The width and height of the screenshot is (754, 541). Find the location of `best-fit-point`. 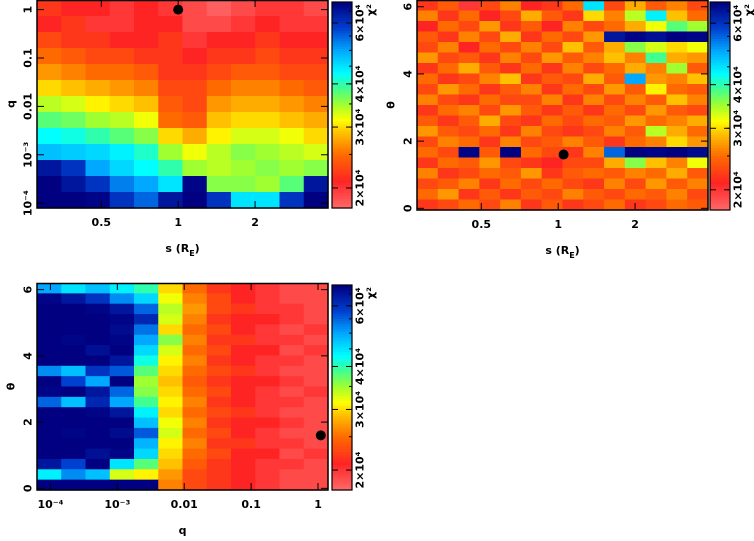

best-fit-point is located at coordinates (321, 435).